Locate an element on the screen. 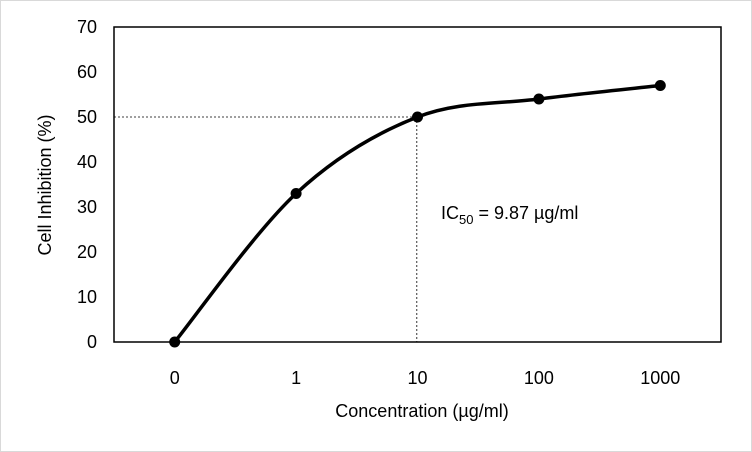  x-tick-label: 0 is located at coordinates (175, 378).